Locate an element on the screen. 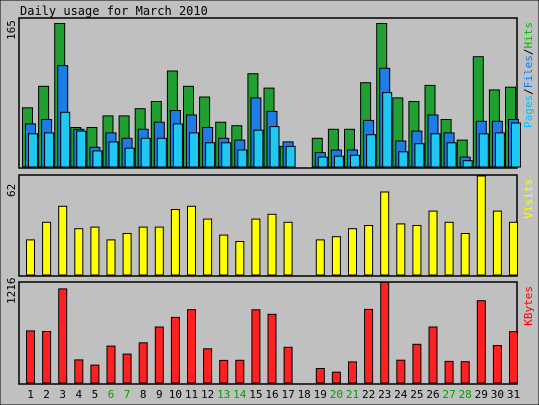 The width and height of the screenshot is (539, 405). x-tick-label-day-18: 18 is located at coordinates (304, 394).